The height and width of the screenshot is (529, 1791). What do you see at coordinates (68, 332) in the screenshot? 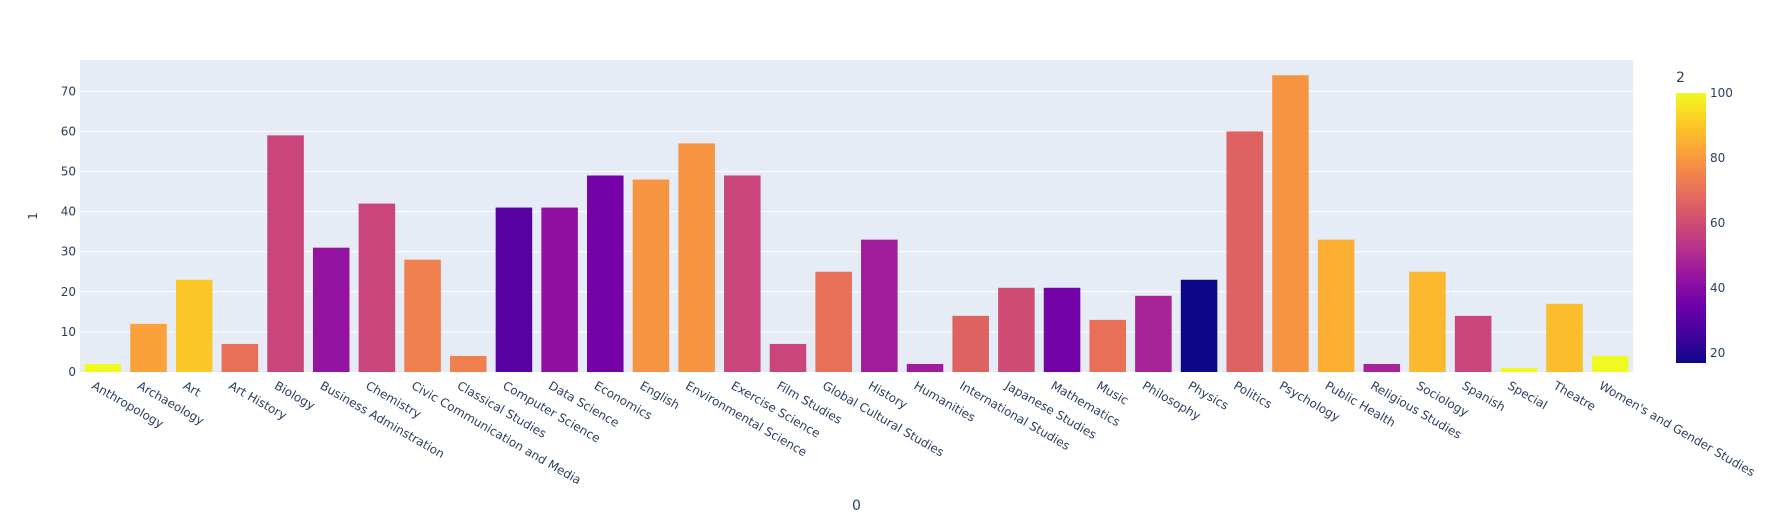
I see `y-tick-label: 10` at bounding box center [68, 332].